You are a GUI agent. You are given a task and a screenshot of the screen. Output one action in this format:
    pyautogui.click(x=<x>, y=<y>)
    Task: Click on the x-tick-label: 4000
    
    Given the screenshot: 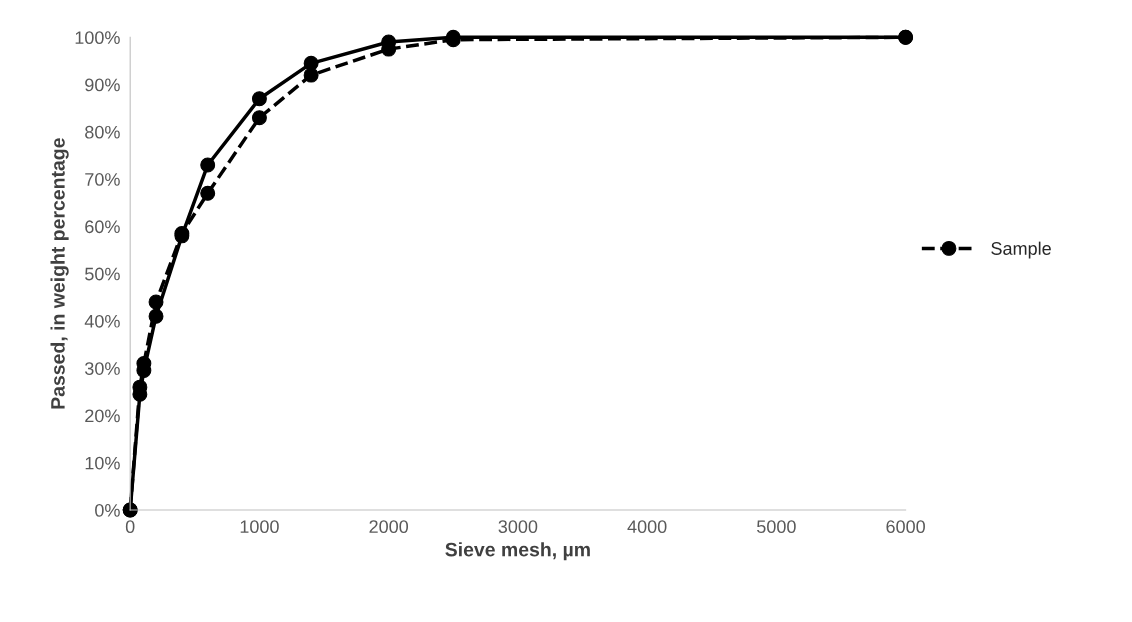 What is the action you would take?
    pyautogui.click(x=647, y=527)
    